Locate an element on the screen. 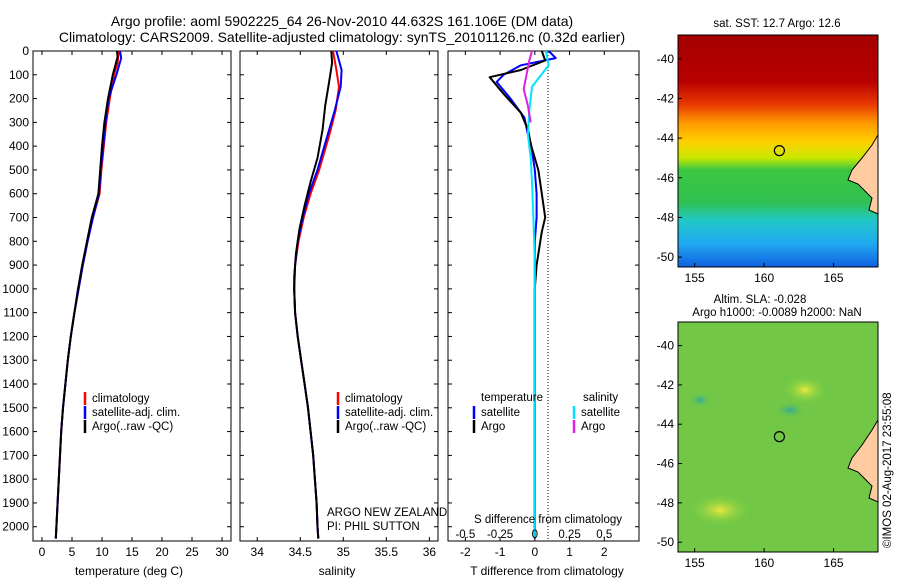  y-tick-label: 1800 is located at coordinates (15, 479).